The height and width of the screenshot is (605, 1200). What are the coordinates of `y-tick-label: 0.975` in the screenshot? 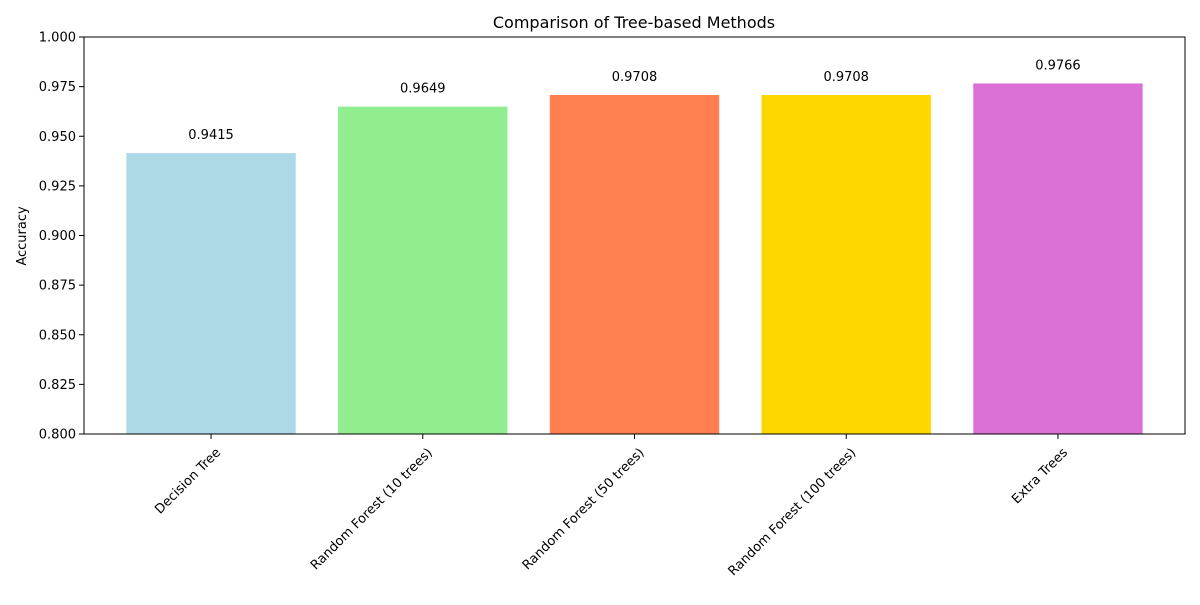 It's located at (57, 87).